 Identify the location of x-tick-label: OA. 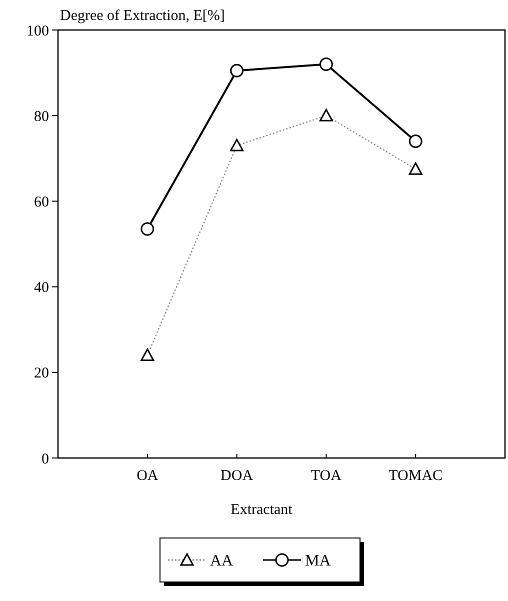
(147, 476).